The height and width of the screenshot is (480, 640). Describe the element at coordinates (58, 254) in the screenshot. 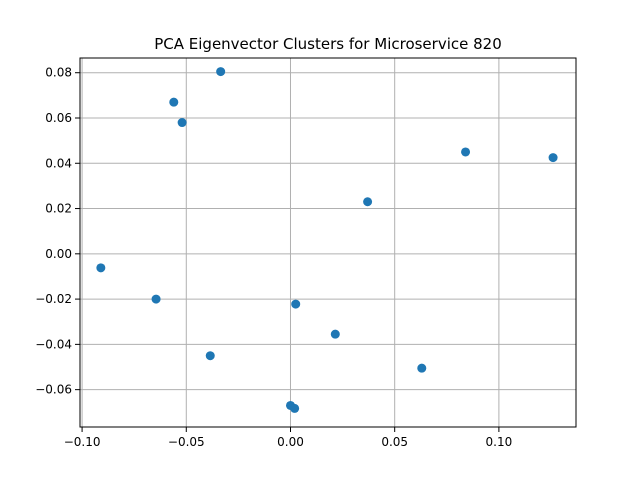

I see `y-tick-label: 0.00` at that location.